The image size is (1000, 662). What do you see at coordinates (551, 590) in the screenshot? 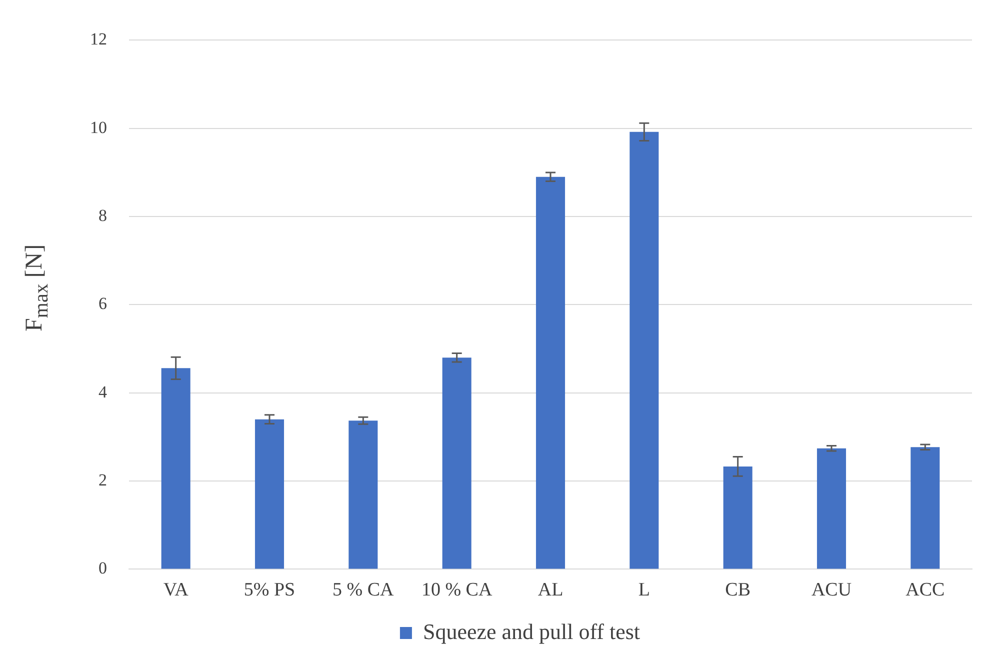
I see `x-tick-label: AL` at bounding box center [551, 590].